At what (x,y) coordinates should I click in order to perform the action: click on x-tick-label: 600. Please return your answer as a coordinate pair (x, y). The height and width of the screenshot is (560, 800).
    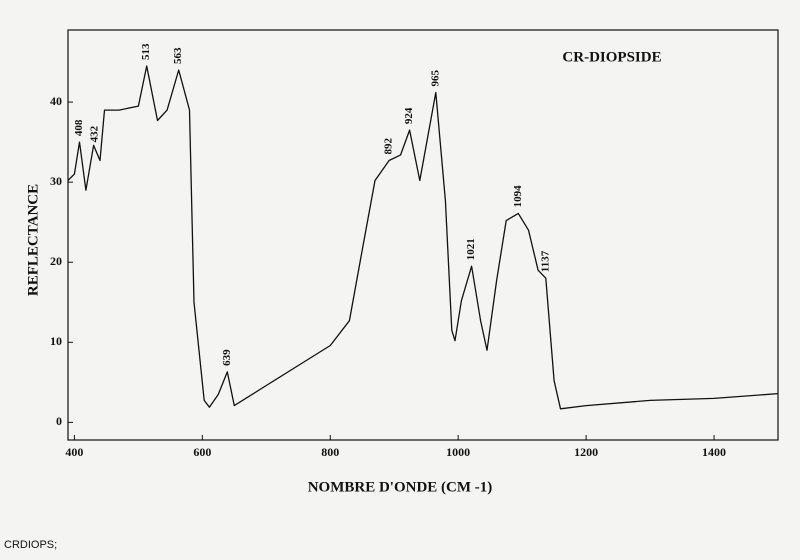
    Looking at the image, I should click on (202, 452).